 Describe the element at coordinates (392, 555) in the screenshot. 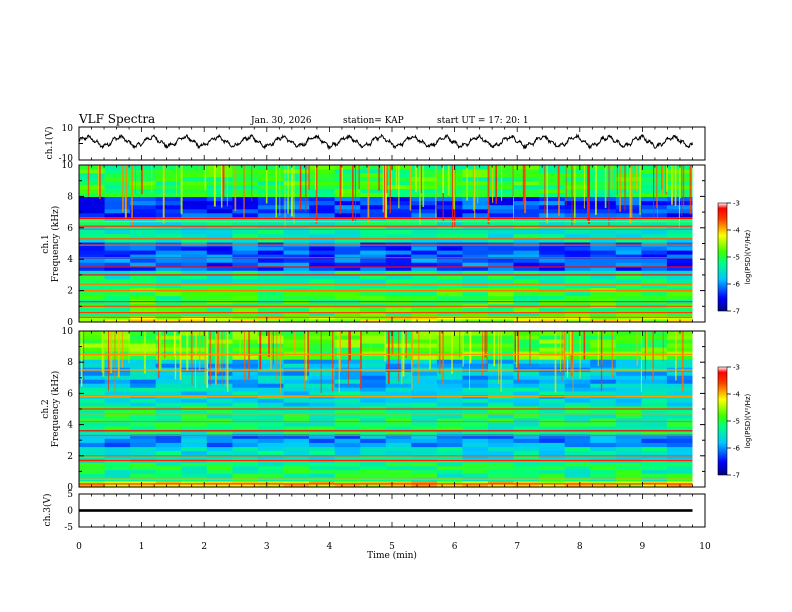

I see `time-axis-label: Time (min)` at that location.